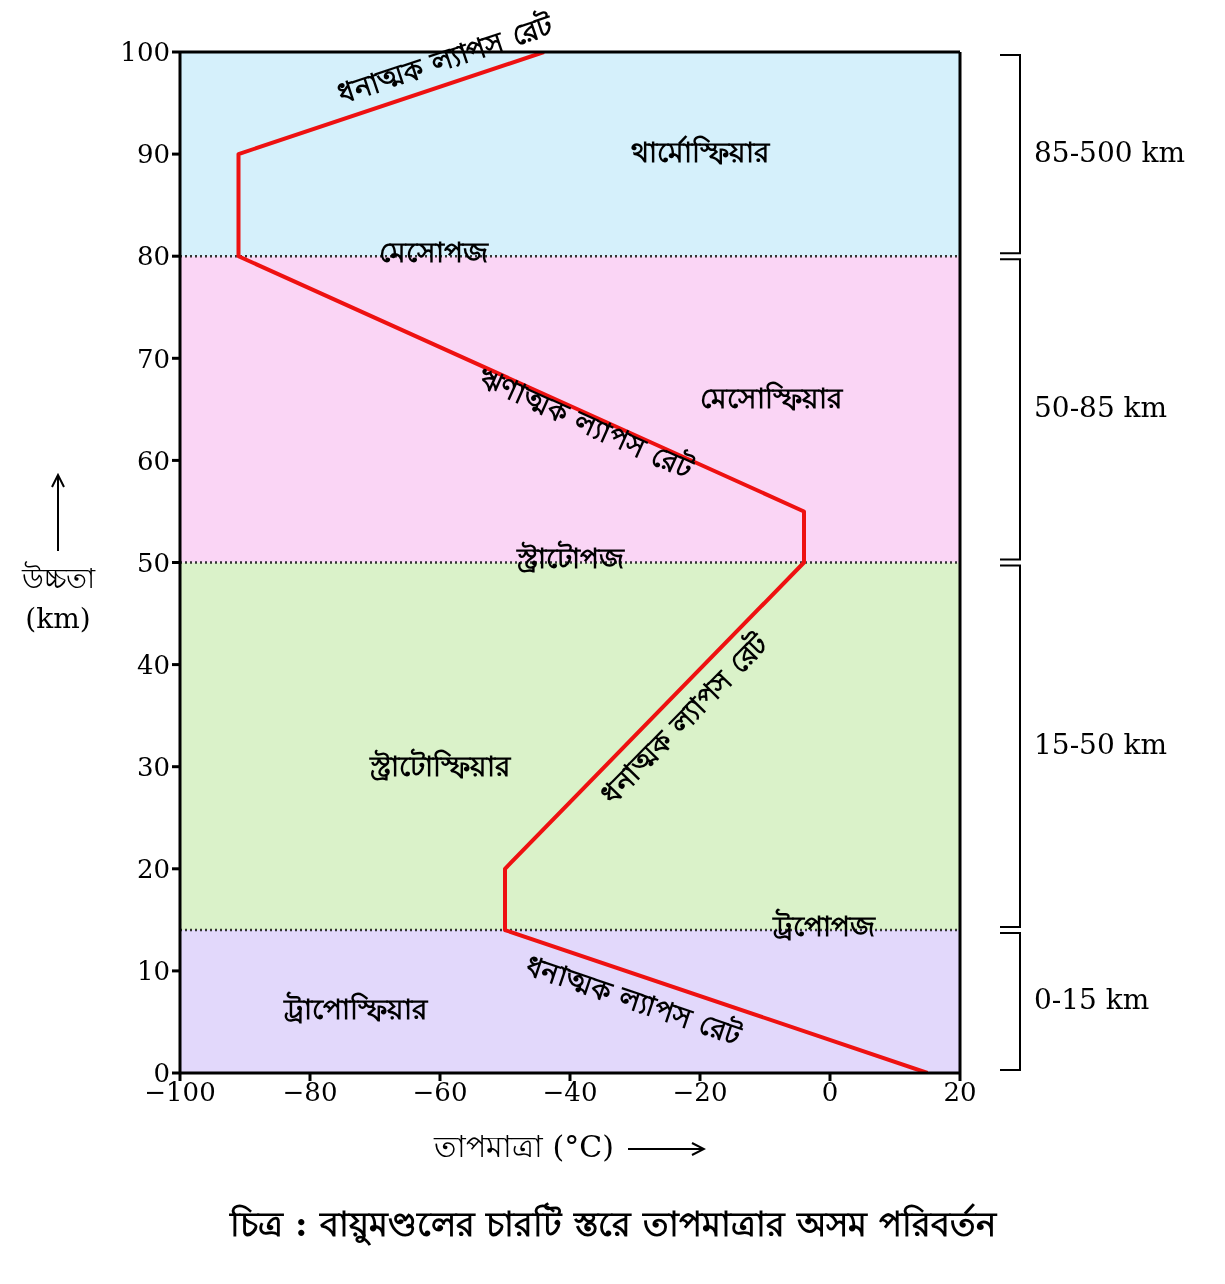 The image size is (1225, 1284). I want to click on annotation: ধনাত্মক ল্যাপস রেট, so click(634, 1000).